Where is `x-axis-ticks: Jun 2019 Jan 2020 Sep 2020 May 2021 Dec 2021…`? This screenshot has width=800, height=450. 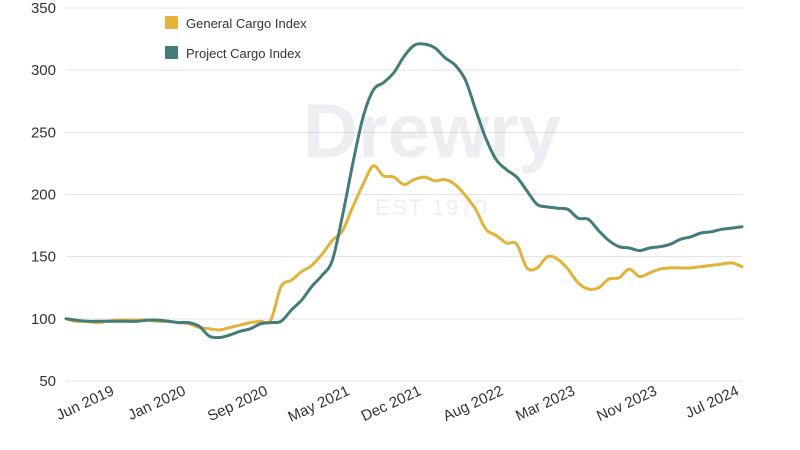 x-axis-ticks: Jun 2019 Jan 2020 Sep 2020 May 2021 Dec 2021… is located at coordinates (398, 403).